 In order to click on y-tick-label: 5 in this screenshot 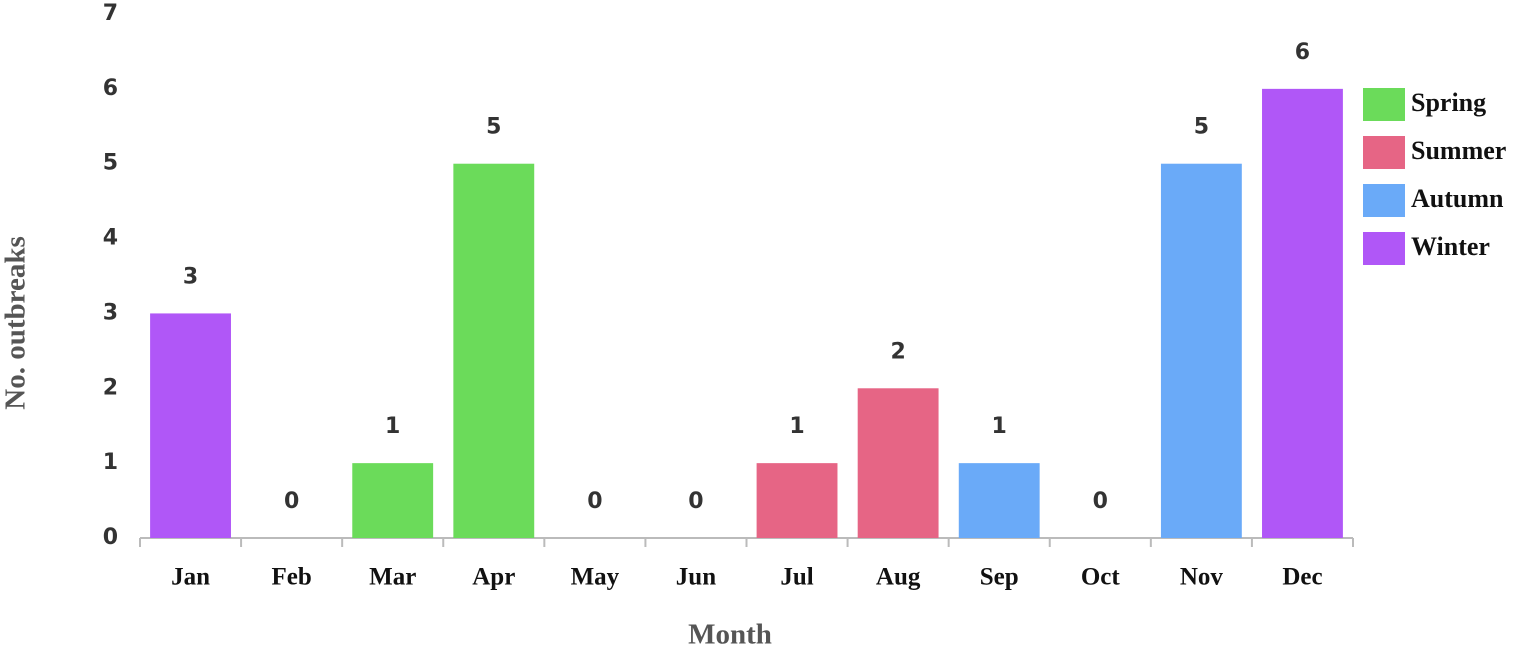, I will do `click(110, 163)`.